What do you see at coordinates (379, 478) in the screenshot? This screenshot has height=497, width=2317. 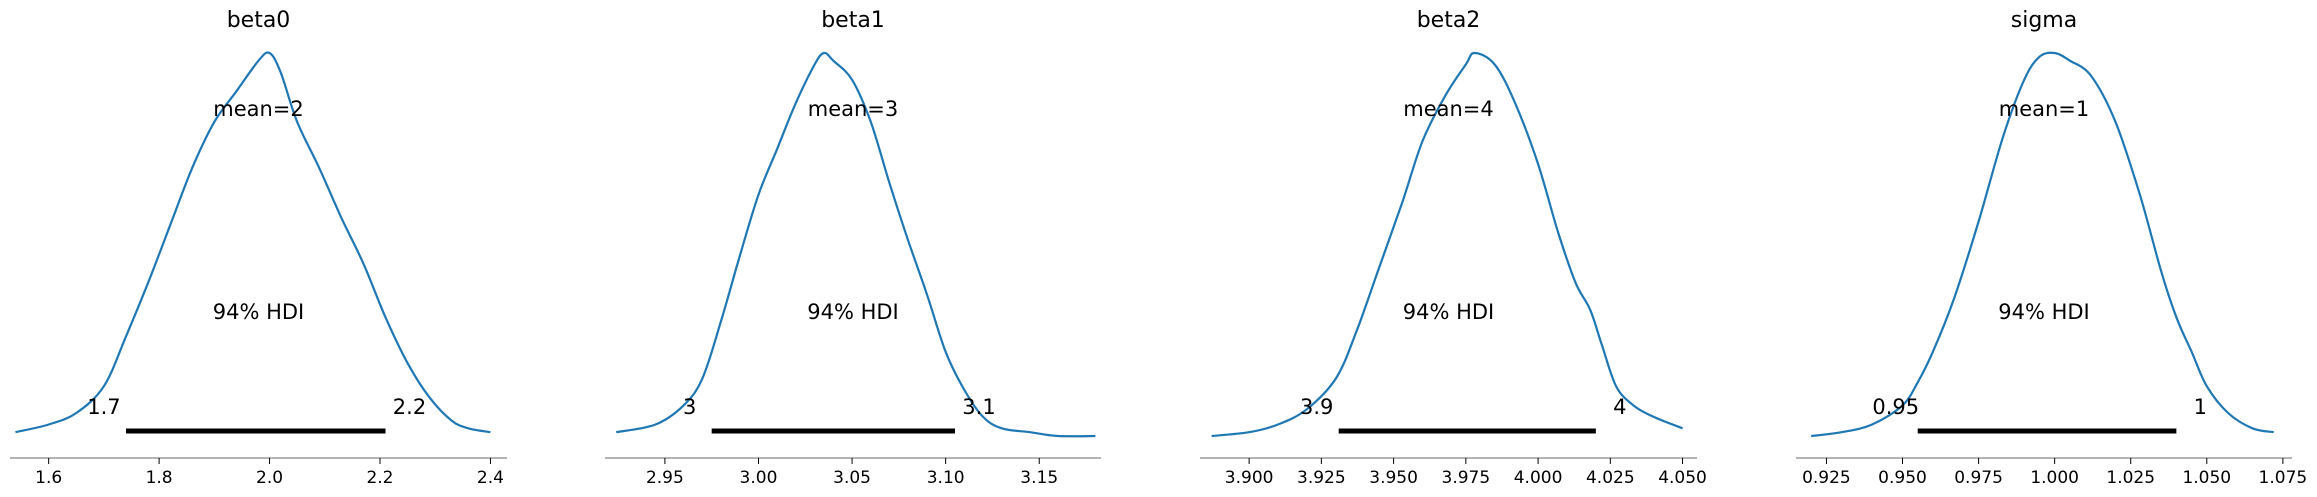 I see `x-tick-label: 2.2` at bounding box center [379, 478].